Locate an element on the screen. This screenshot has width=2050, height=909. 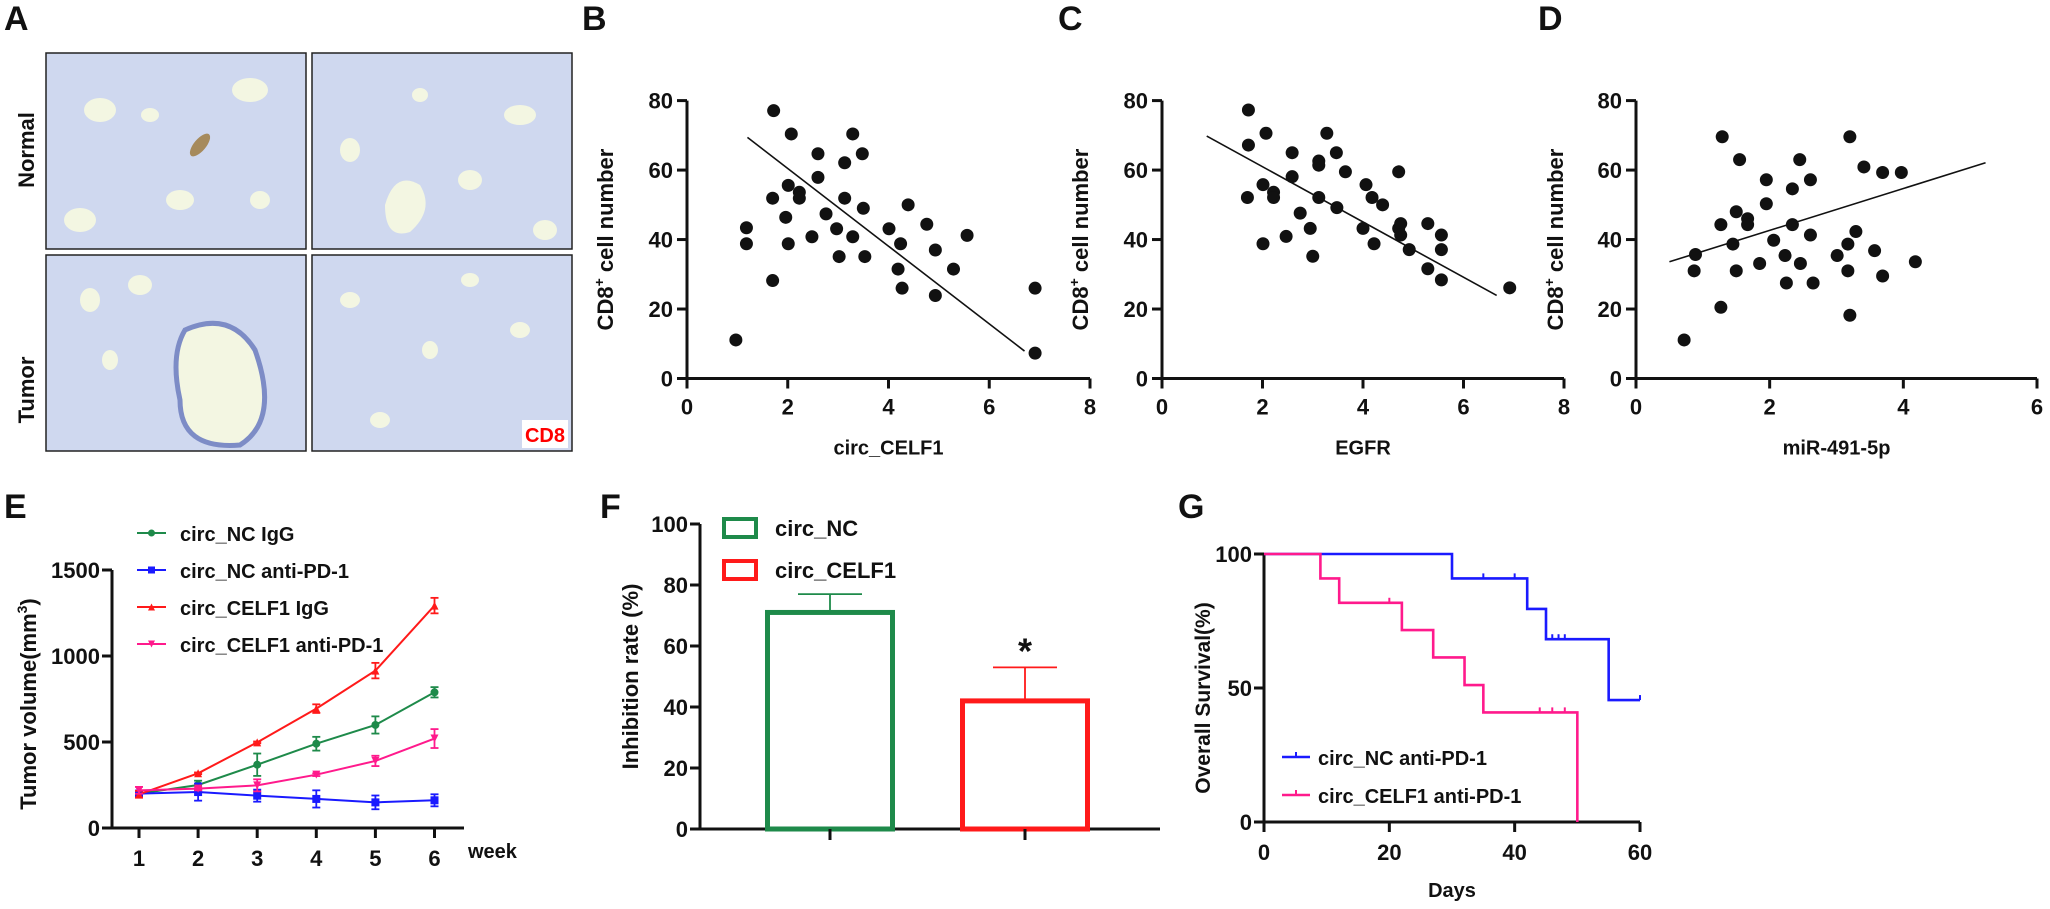
row-label-tumor: Tumor is located at coordinates (26, 389).